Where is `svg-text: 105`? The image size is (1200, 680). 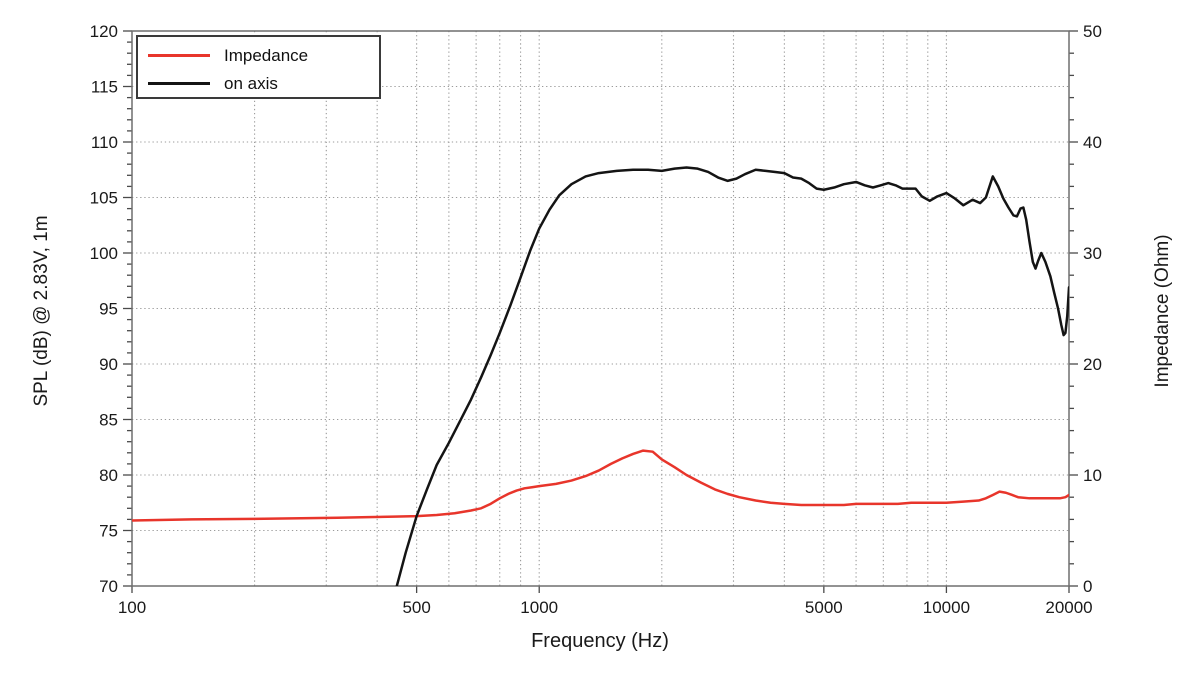
svg-text: 105 is located at coordinates (104, 198).